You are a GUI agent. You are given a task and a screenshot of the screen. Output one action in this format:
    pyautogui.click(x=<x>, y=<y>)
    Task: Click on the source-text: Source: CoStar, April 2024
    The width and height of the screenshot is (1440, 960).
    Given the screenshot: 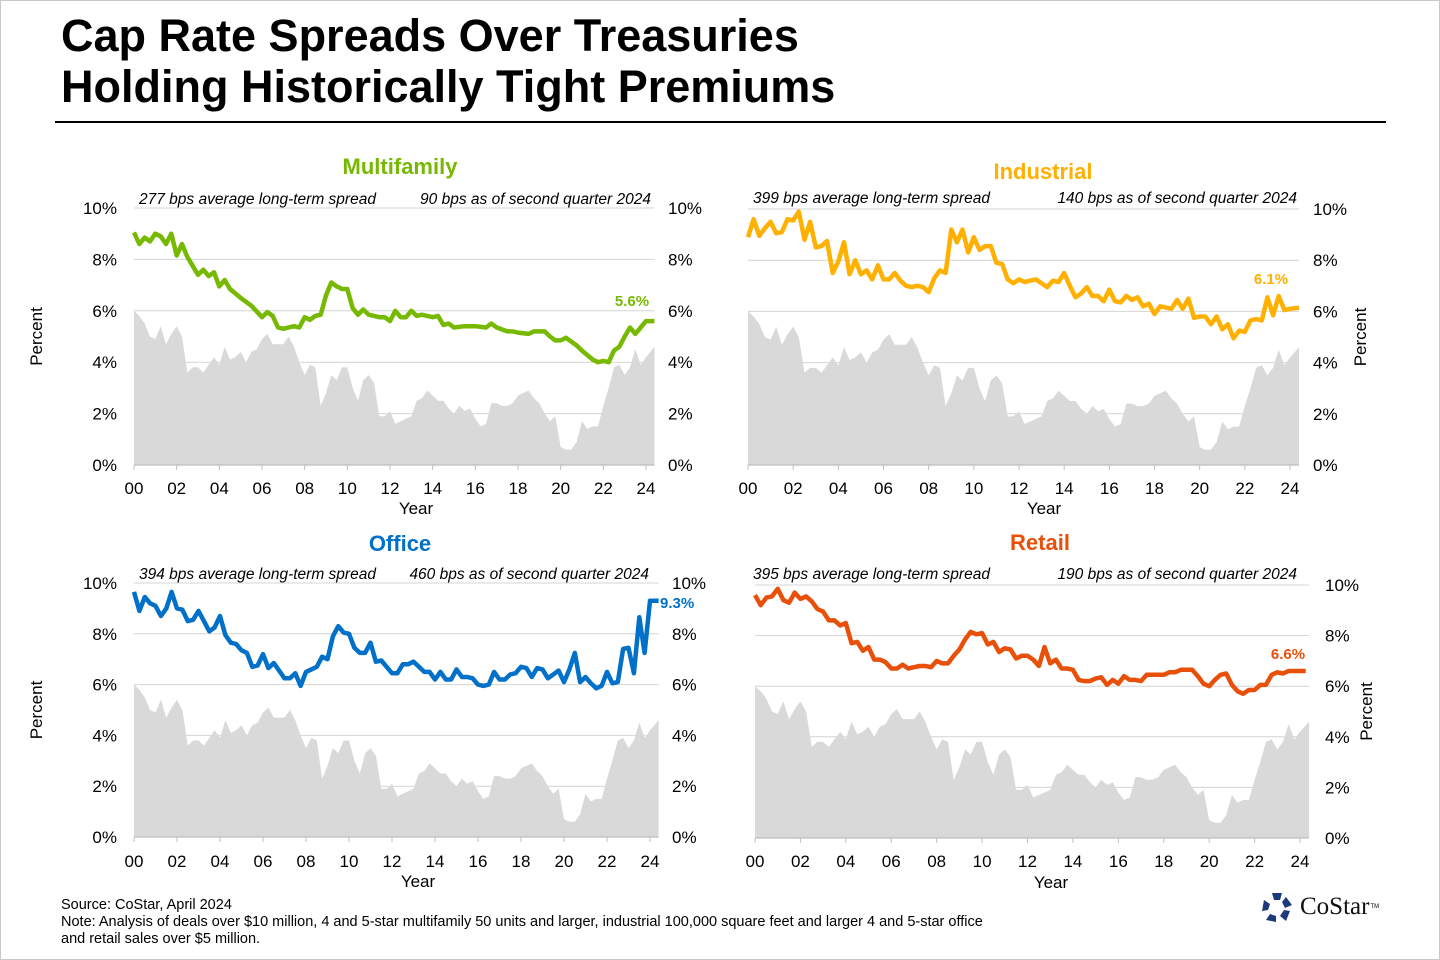 What is the action you would take?
    pyautogui.click(x=146, y=905)
    